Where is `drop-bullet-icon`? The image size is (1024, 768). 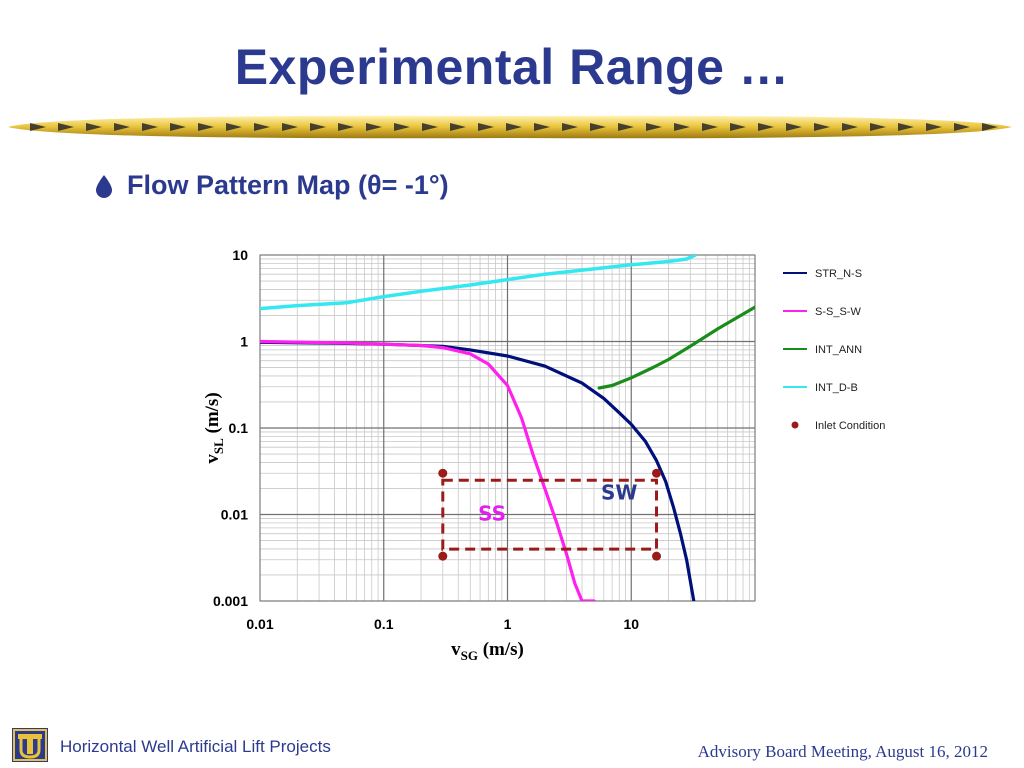
drop-bullet-icon is located at coordinates (104, 186).